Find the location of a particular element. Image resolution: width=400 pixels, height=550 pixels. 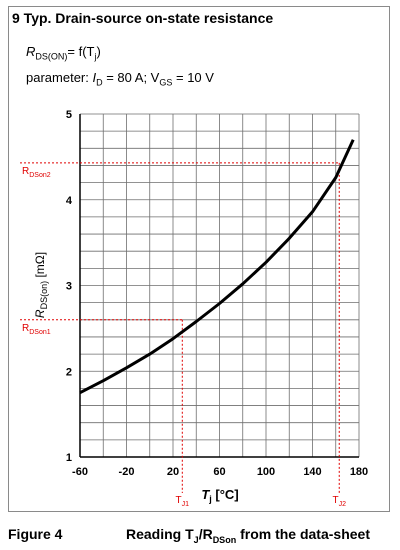

caption-text-a-sub: J is located at coordinates (196, 539).